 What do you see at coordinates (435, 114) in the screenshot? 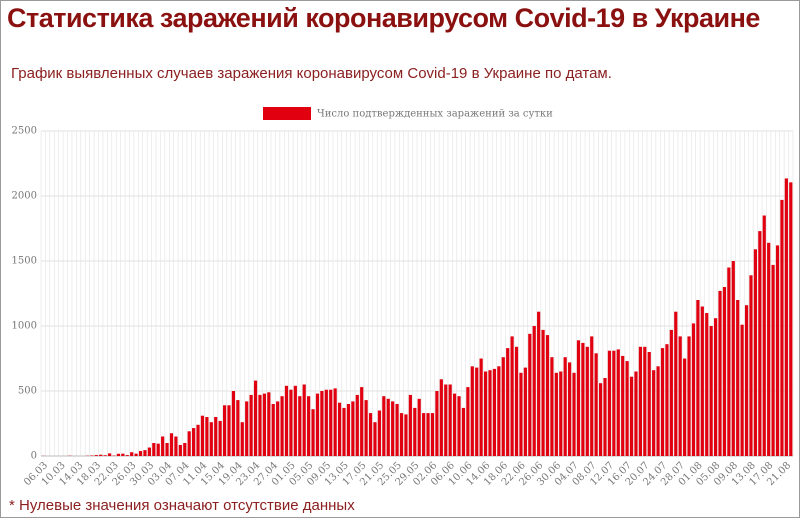
I see `legend-label: Число подтвержденных заражений за сутки` at bounding box center [435, 114].